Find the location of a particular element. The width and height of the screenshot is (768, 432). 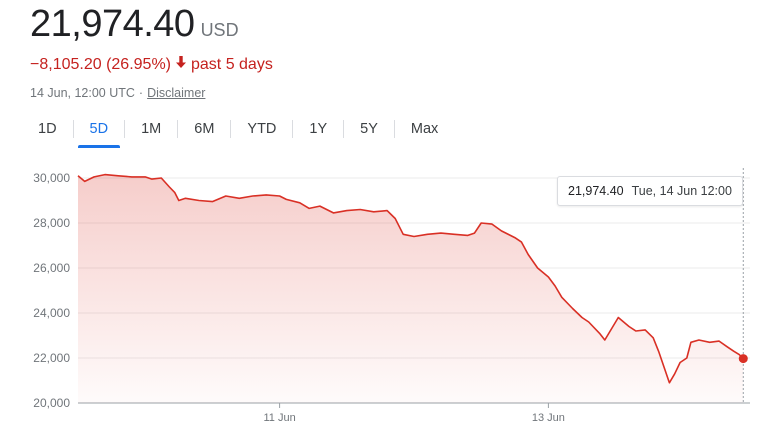

y-tick-label: 20,000 is located at coordinates (51, 403).